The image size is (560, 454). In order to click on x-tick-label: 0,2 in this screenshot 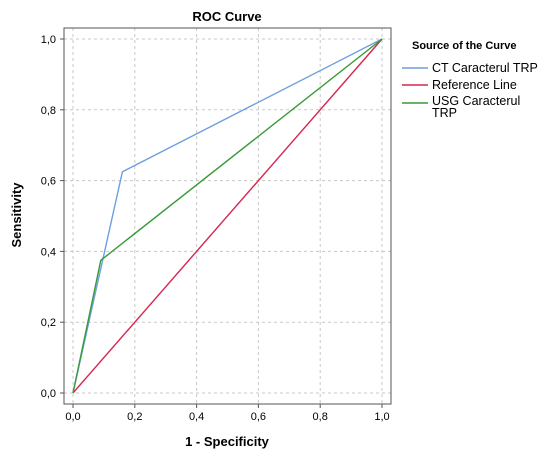, I will do `click(134, 417)`.